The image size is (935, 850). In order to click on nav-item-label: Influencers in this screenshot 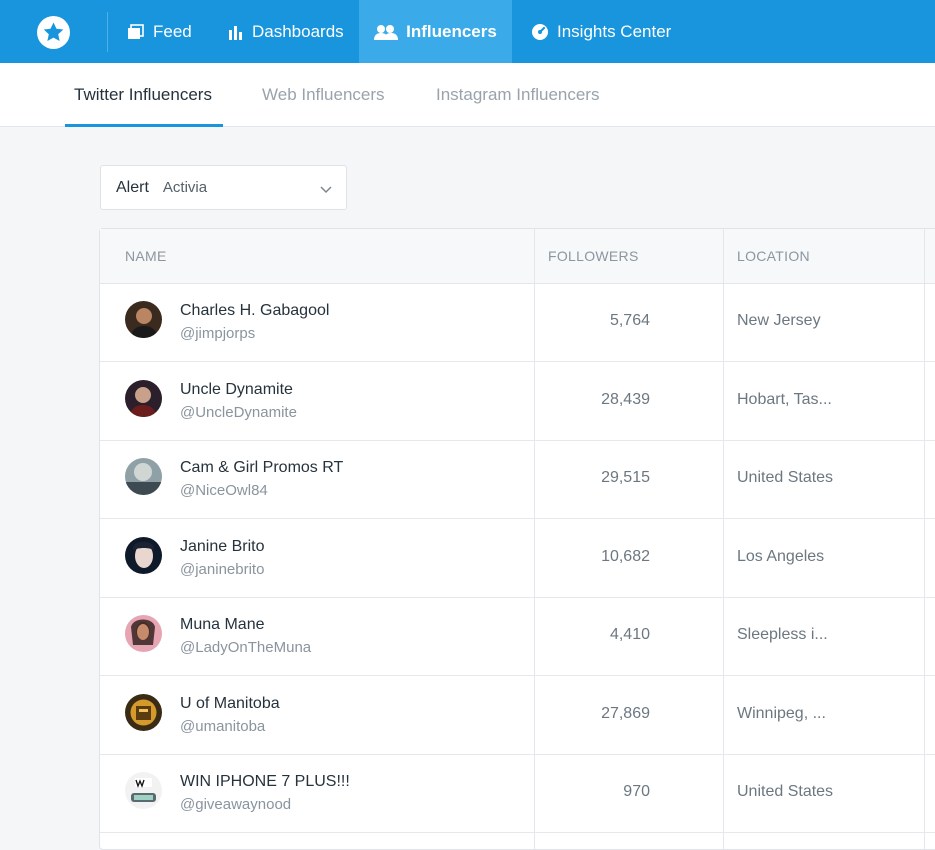, I will do `click(451, 31)`.